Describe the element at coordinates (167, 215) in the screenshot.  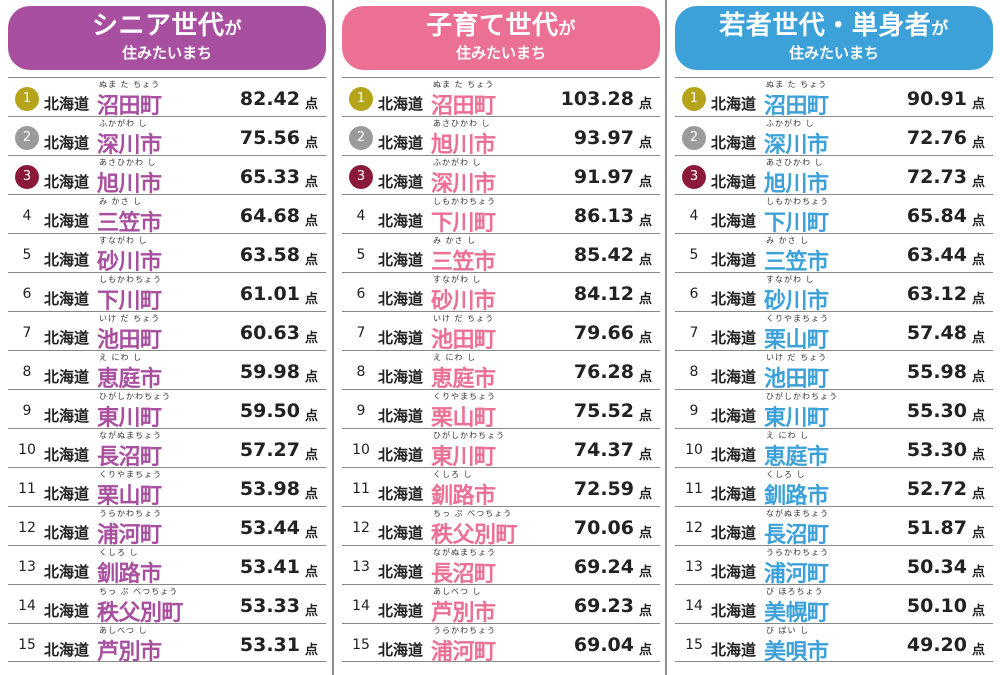
I see `ranking-row: 4 北海道み かさ し三笠市 64.68 点` at that location.